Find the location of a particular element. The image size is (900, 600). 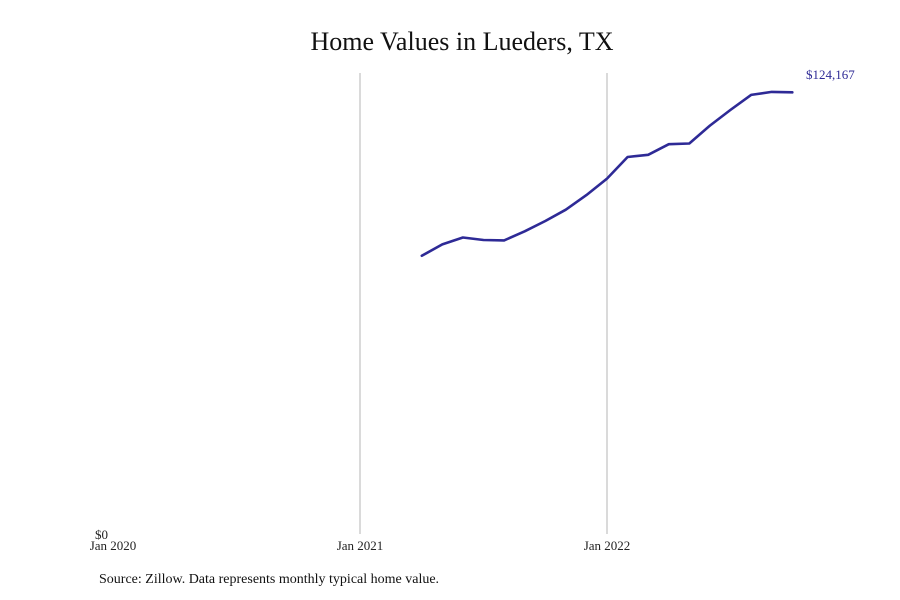

y-tick-label: $0 is located at coordinates (101, 534).